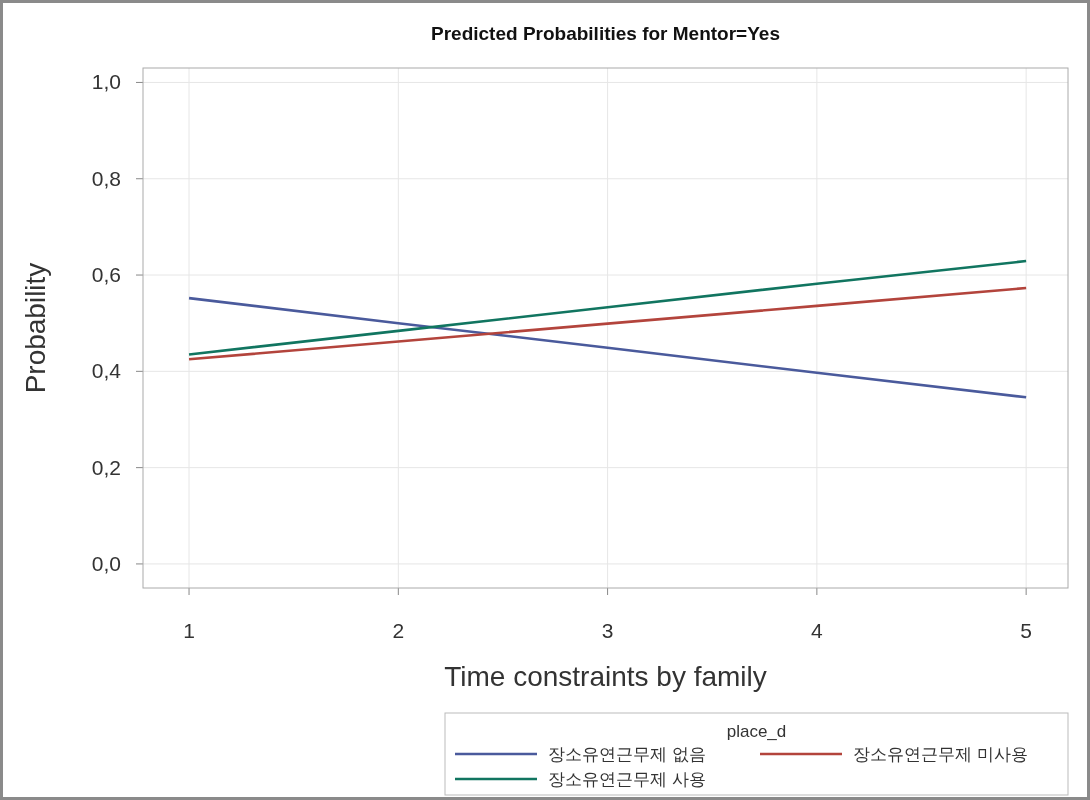 The image size is (1090, 800). I want to click on y-tick-label: 1,0, so click(106, 82).